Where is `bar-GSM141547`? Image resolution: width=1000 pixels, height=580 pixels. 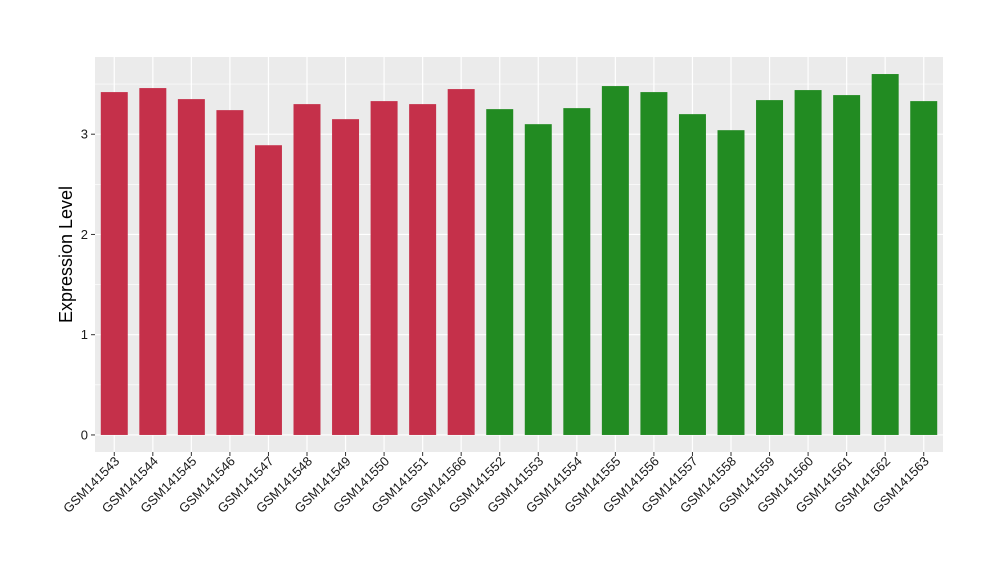 bar-GSM141547 is located at coordinates (268, 290).